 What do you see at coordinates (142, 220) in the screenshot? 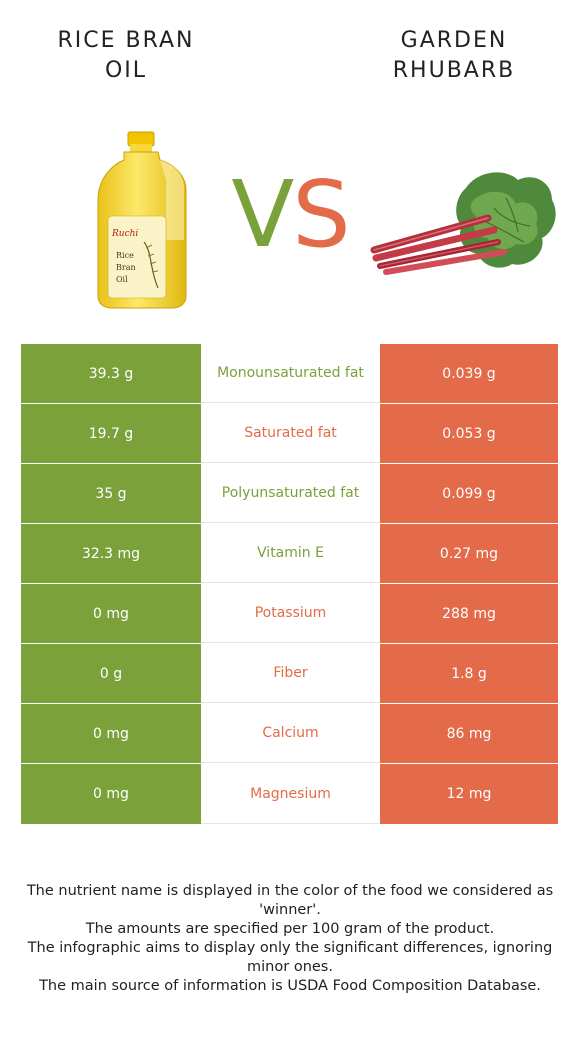
I see `rice-bran-oil-bottle-image: Ruchi Rice Bran Oil` at bounding box center [142, 220].